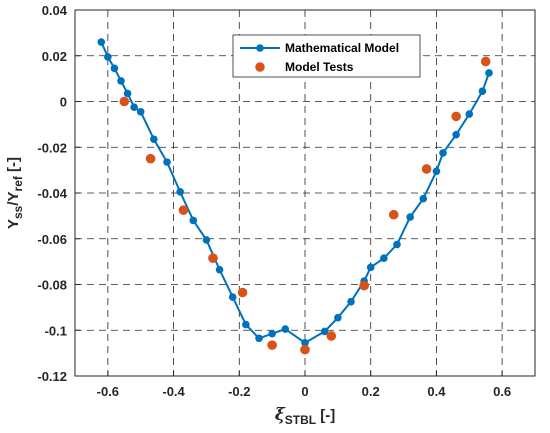  Describe the element at coordinates (52, 376) in the screenshot. I see `y-tick-label: -0.12` at that location.